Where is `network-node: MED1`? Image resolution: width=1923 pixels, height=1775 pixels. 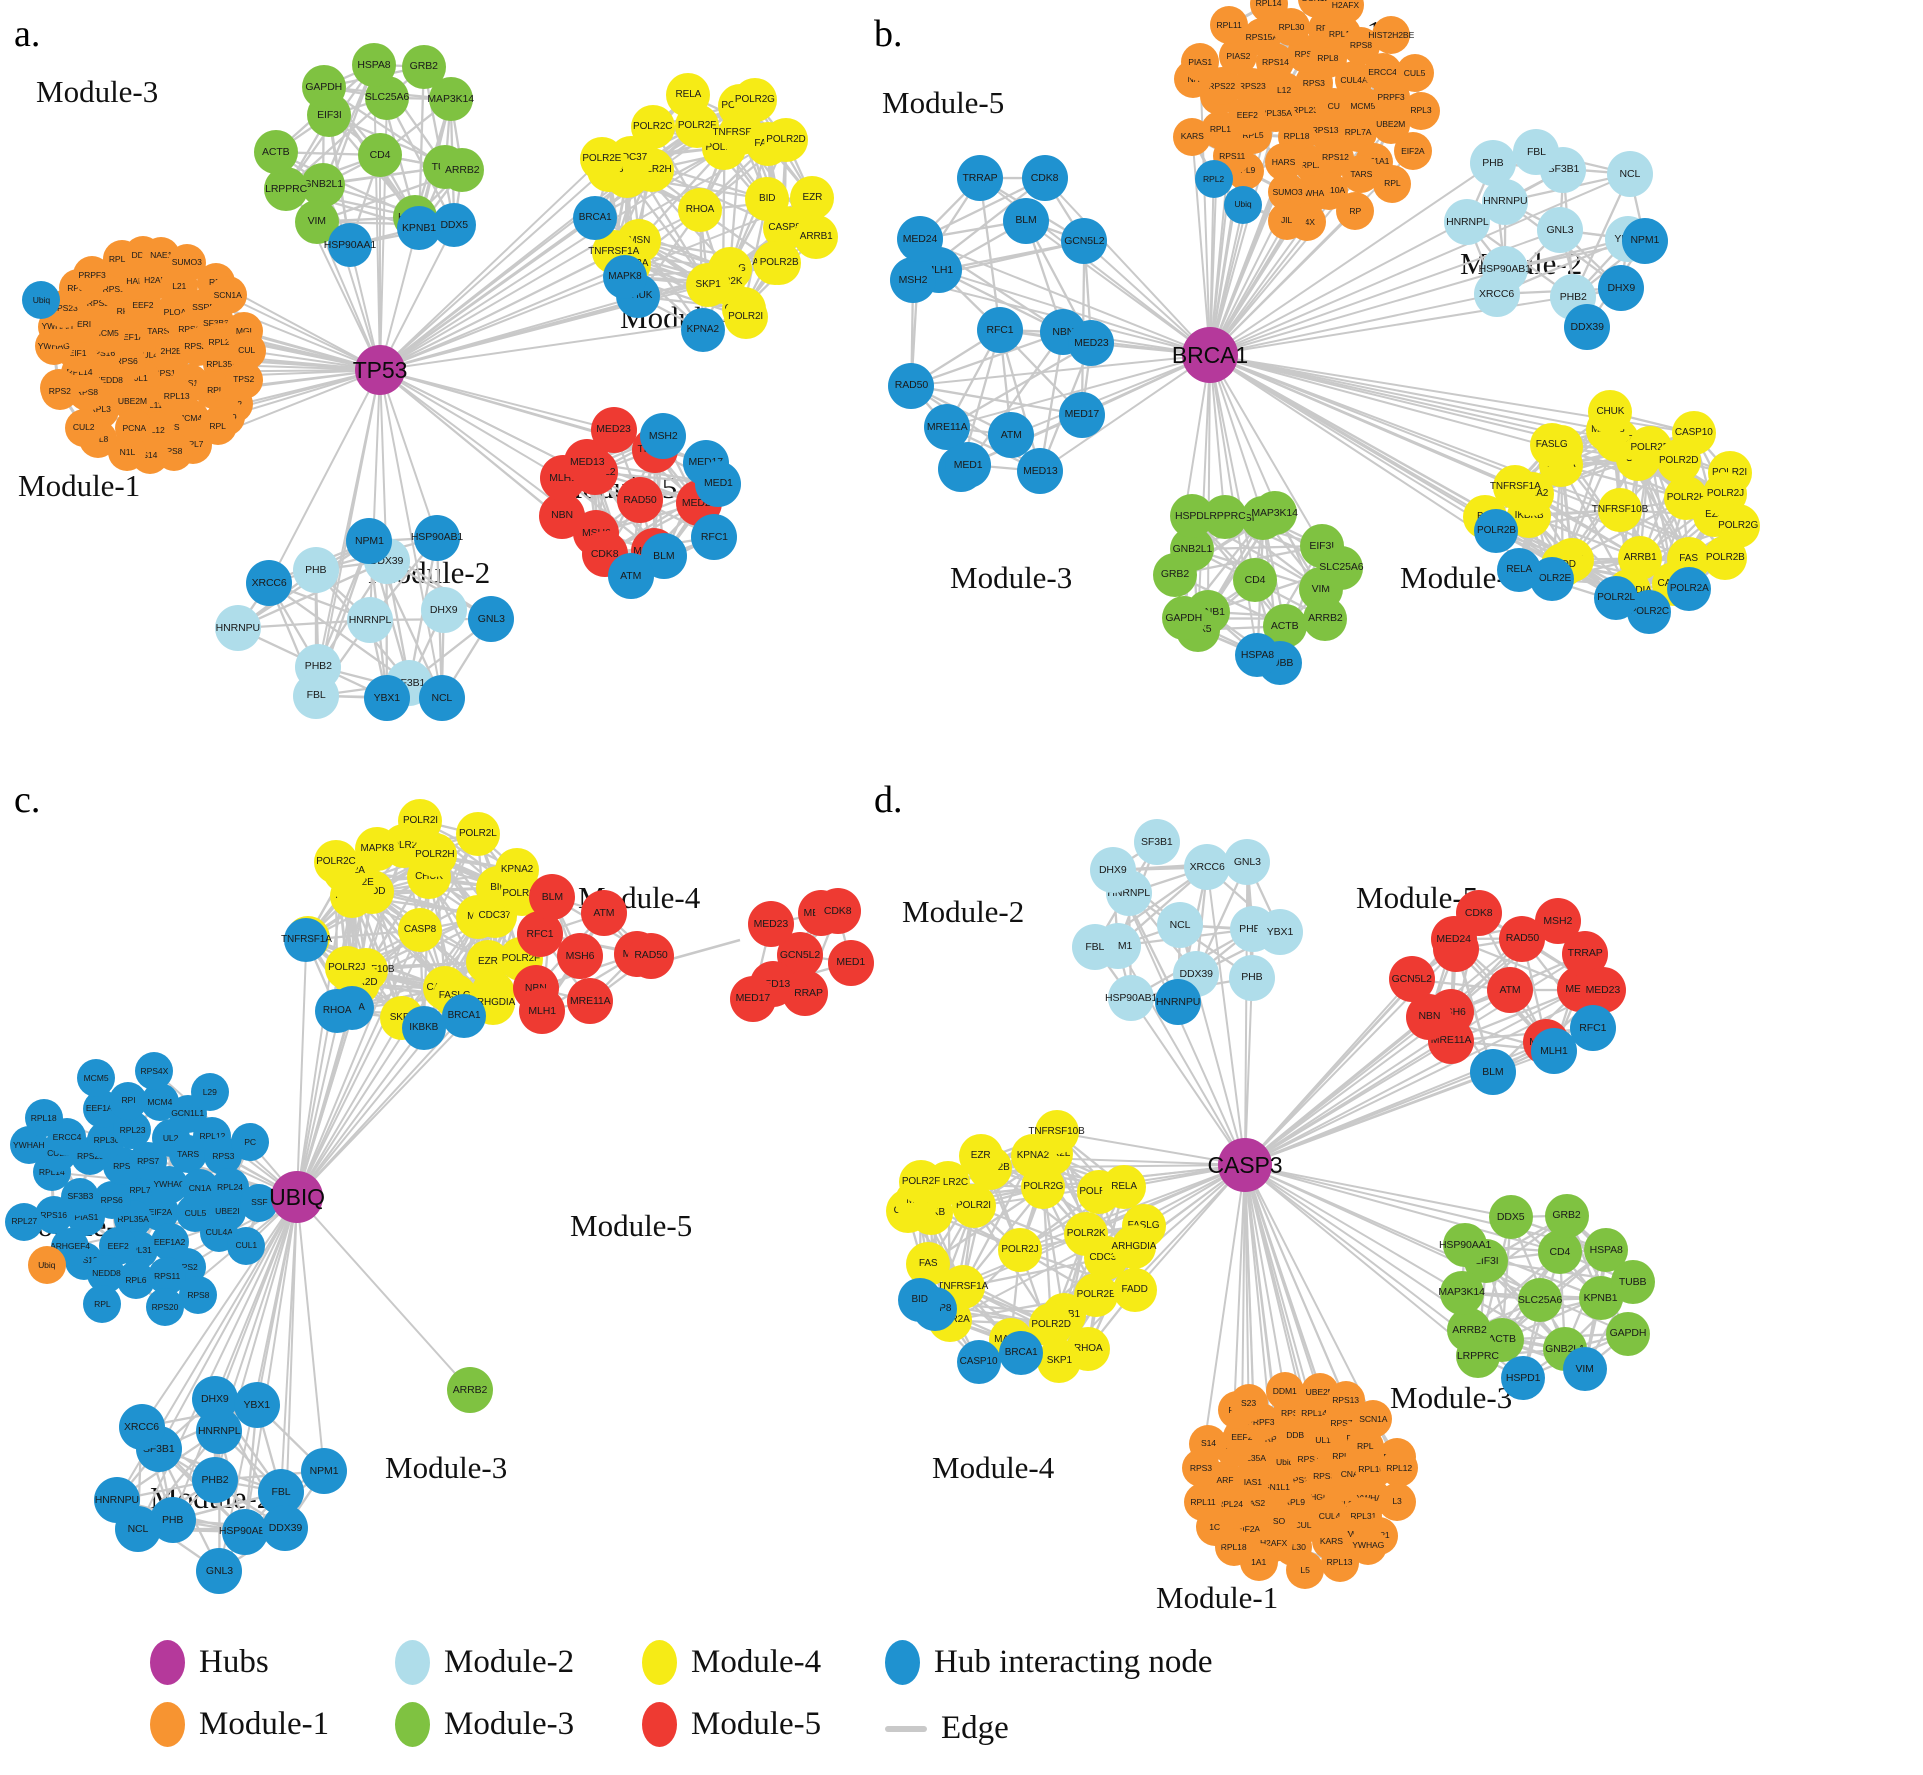
network-node: MED1 is located at coordinates (968, 464).